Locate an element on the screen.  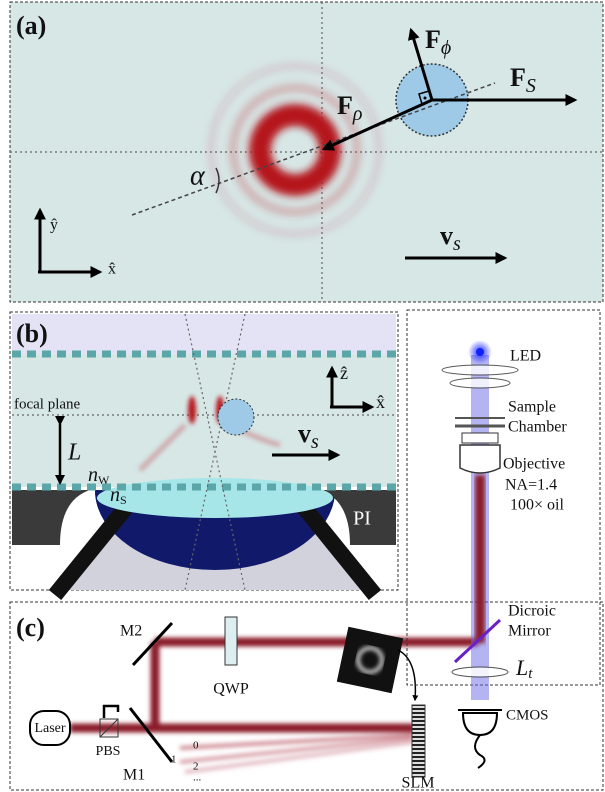
laser is located at coordinates (50, 728).